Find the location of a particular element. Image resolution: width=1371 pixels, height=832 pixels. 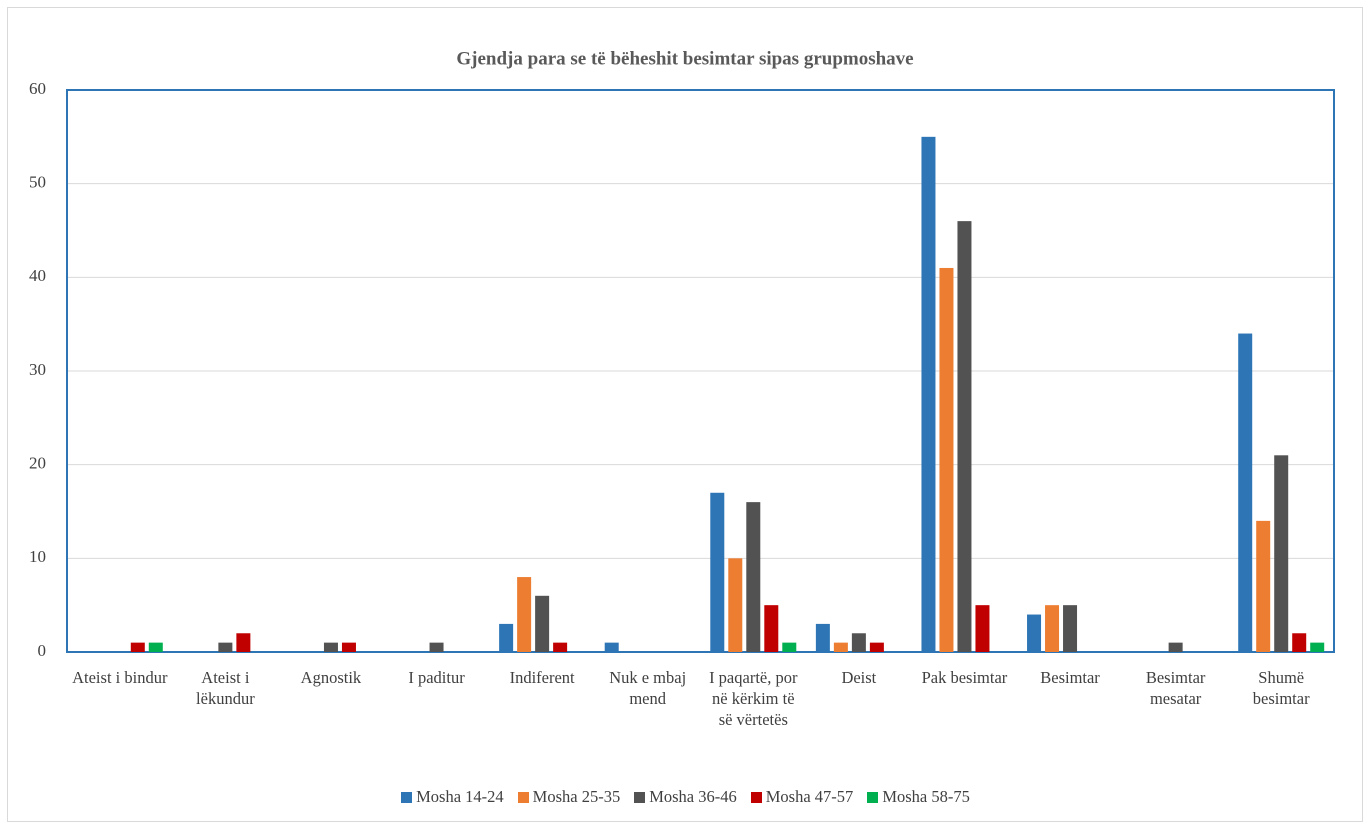

y-tick-label: 40 is located at coordinates (37, 275).